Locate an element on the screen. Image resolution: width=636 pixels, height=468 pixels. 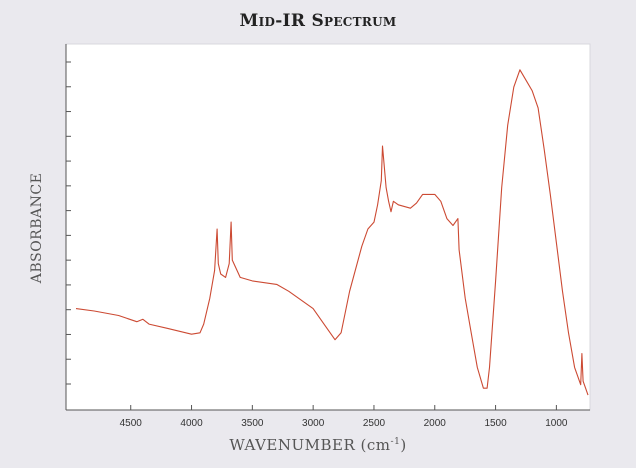
x-axis-label-text: WAVENUMBER is located at coordinates (292, 445).